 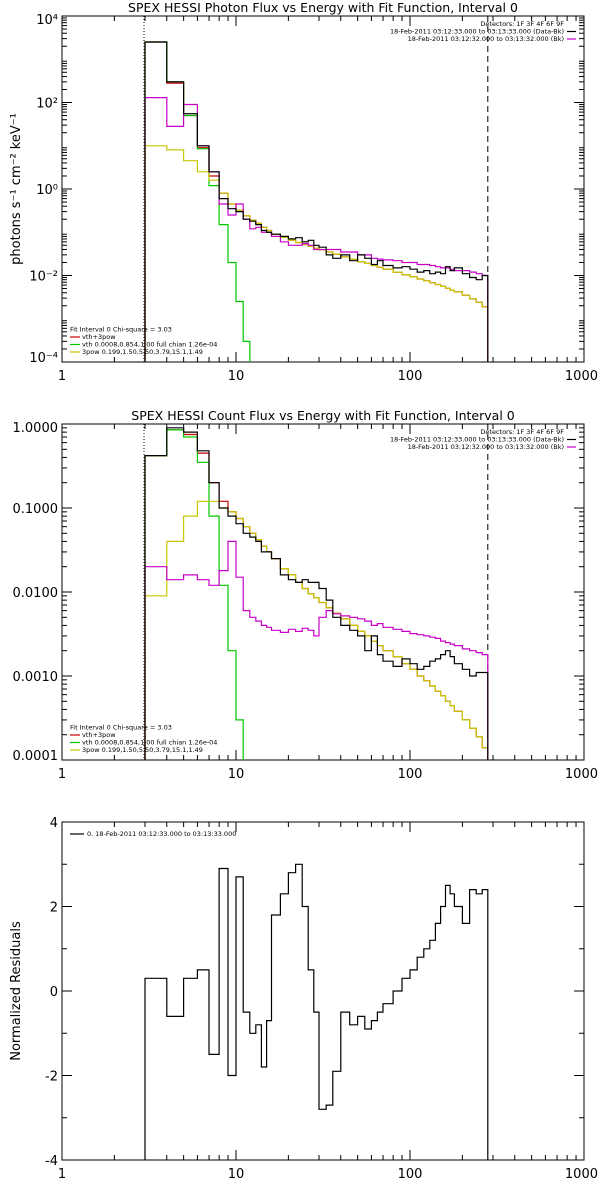 I want to click on y-tick-label: 10⁻⁴, so click(x=43, y=358).